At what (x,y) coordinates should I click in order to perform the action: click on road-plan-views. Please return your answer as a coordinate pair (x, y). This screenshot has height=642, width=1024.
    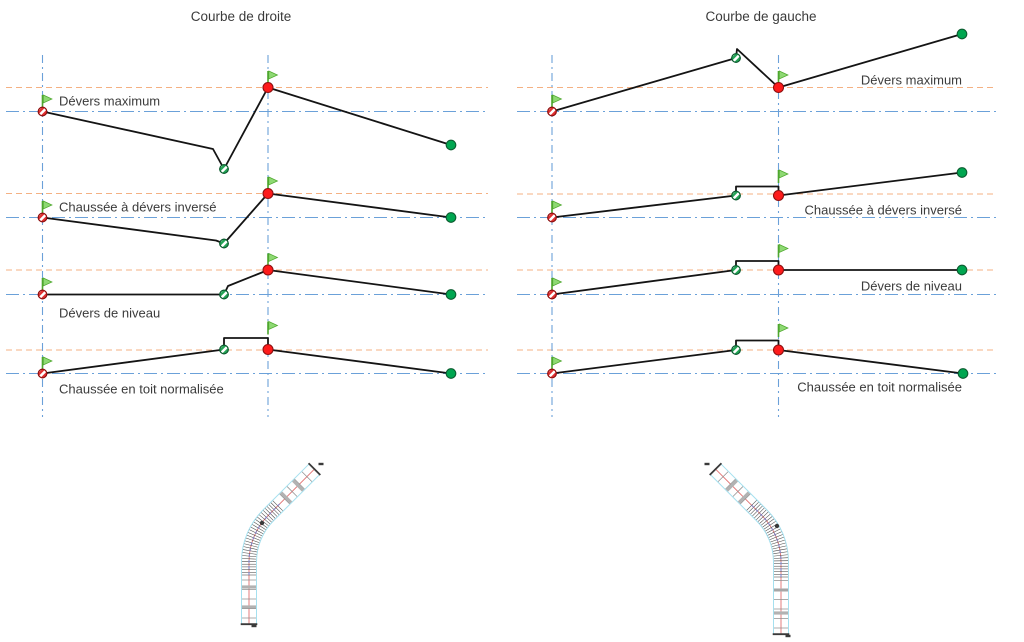
    Looking at the image, I should click on (515, 550).